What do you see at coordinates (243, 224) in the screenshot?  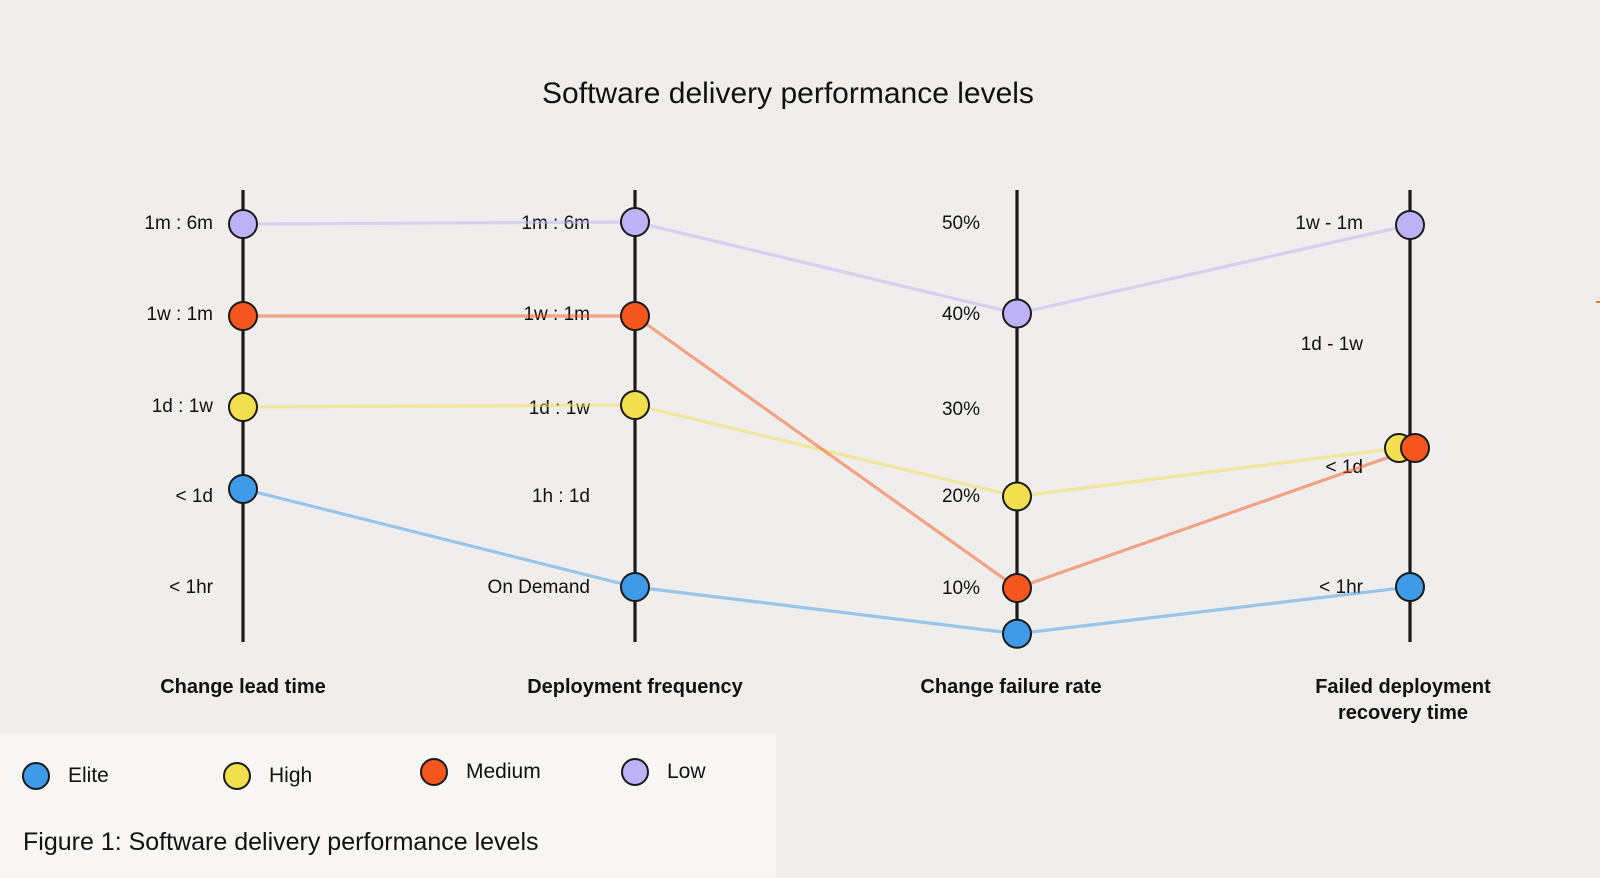 I see `point-low-lead-time` at bounding box center [243, 224].